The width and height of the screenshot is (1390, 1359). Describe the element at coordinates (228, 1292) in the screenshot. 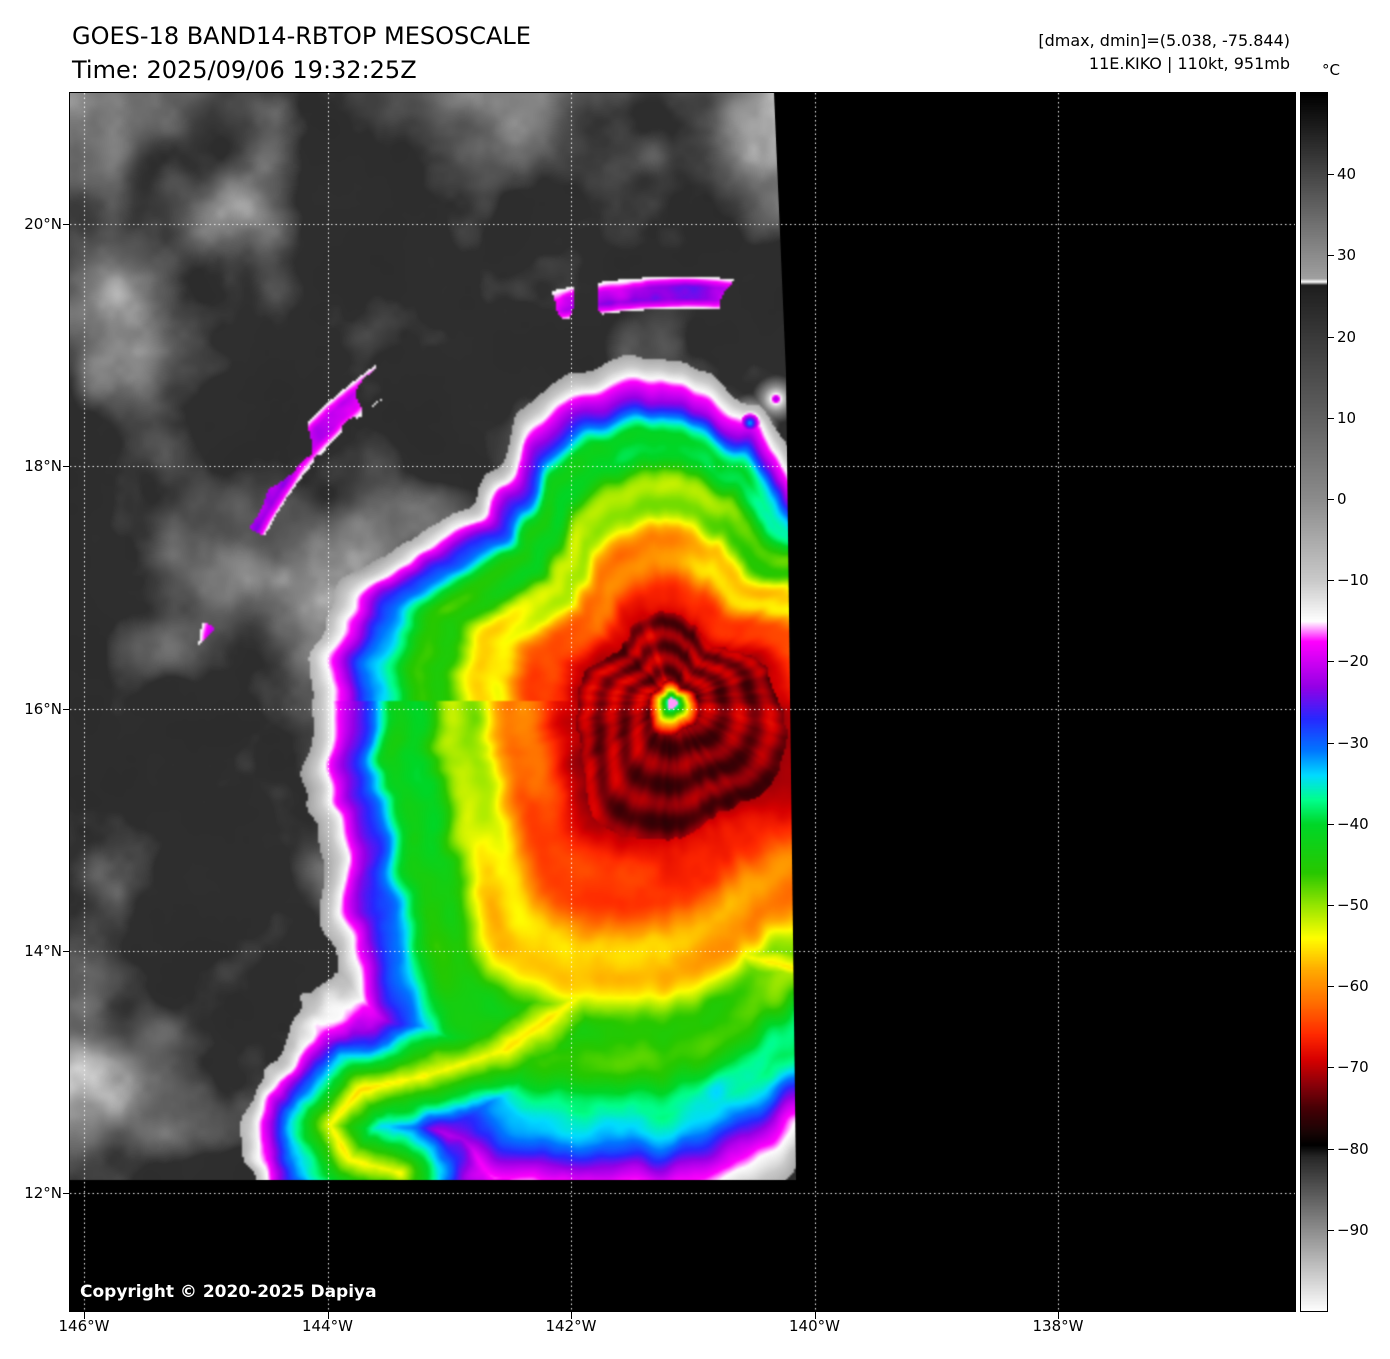

I see `copyright-watermark: Copyright © 2020-2025 Dapiya` at that location.